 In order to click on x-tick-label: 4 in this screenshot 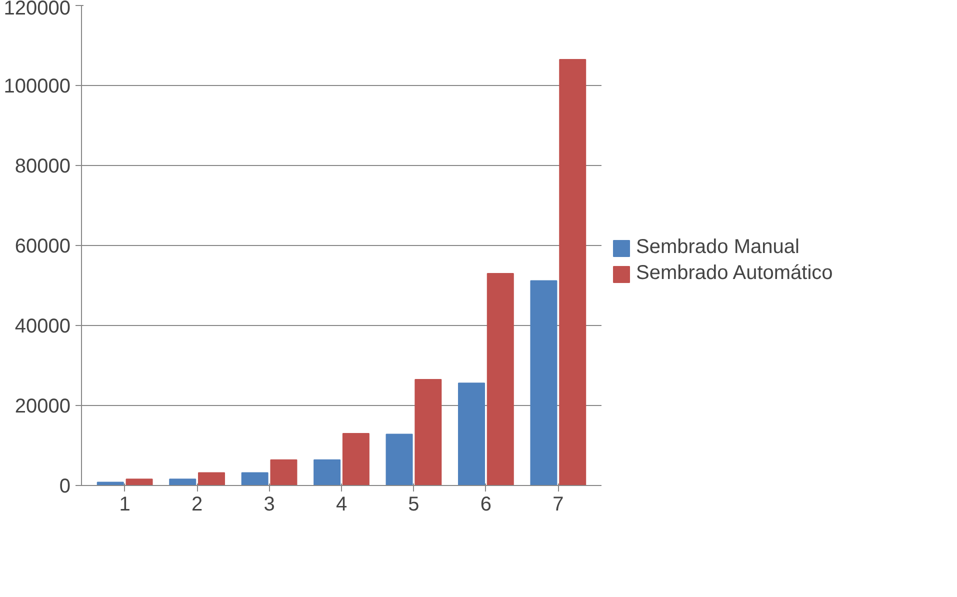, I will do `click(342, 505)`.